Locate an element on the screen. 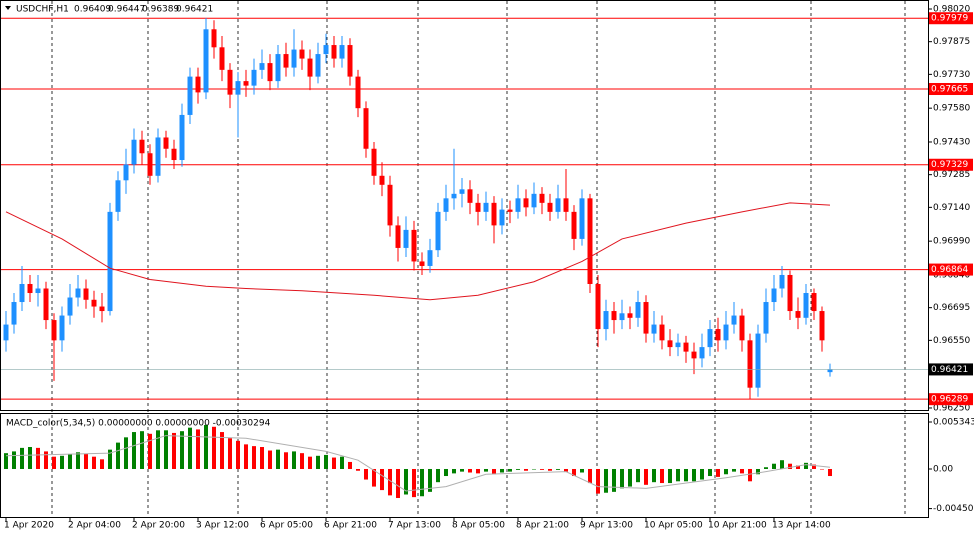 The width and height of the screenshot is (974, 536). y-tick-label: 0.00 is located at coordinates (943, 469).